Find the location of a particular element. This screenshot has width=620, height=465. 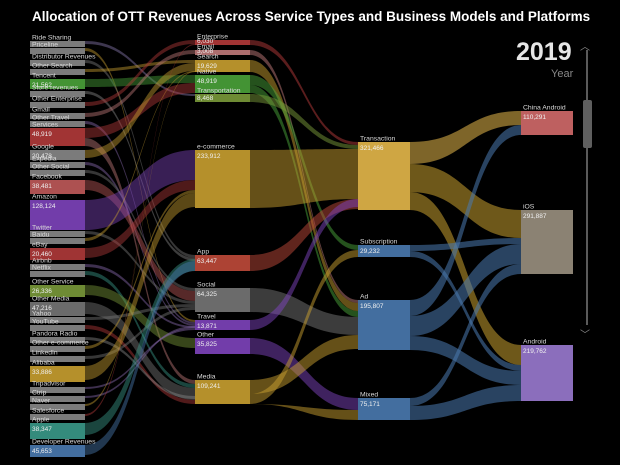

sankey-node-t3 is located at coordinates (222, 84).